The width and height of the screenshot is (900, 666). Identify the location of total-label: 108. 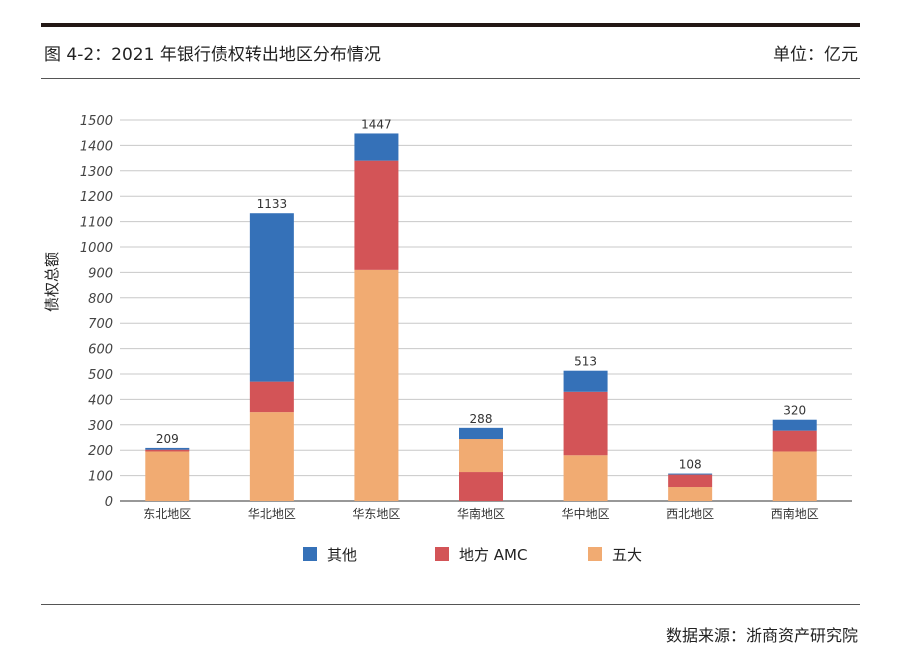
(690, 465).